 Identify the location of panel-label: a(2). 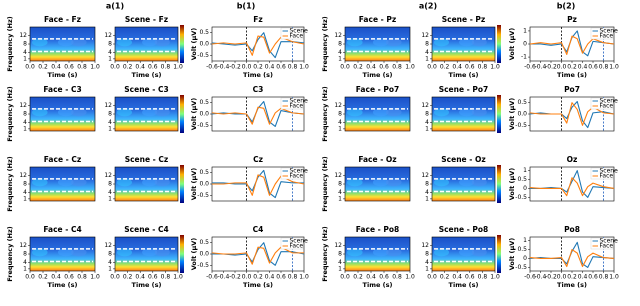
(428, 6).